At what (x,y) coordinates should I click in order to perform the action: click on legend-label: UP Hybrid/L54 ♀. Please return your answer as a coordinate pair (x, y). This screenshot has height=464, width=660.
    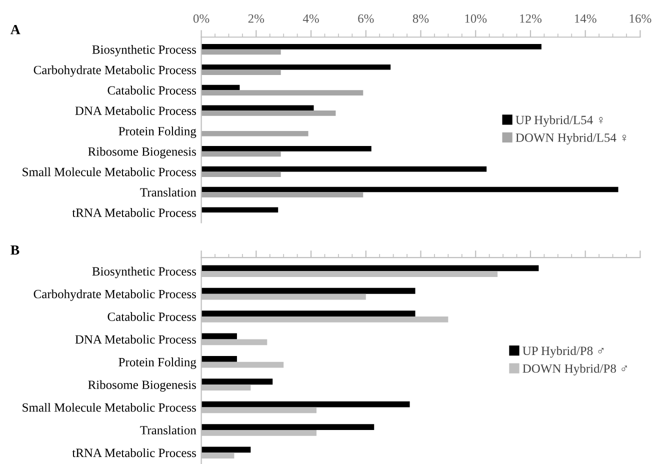
    Looking at the image, I should click on (559, 121).